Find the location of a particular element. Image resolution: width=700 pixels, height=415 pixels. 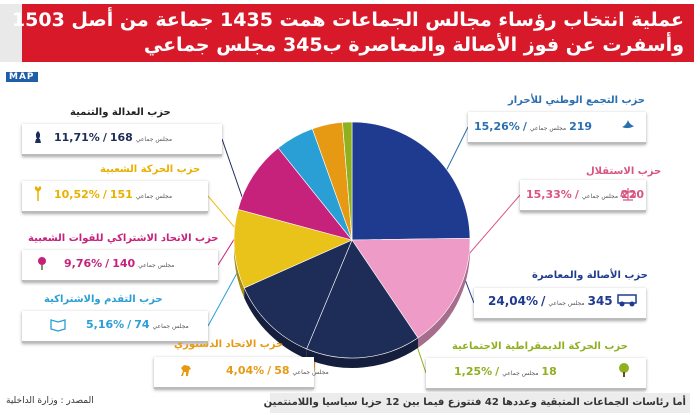

card-pjd is located at coordinates (122, 140).